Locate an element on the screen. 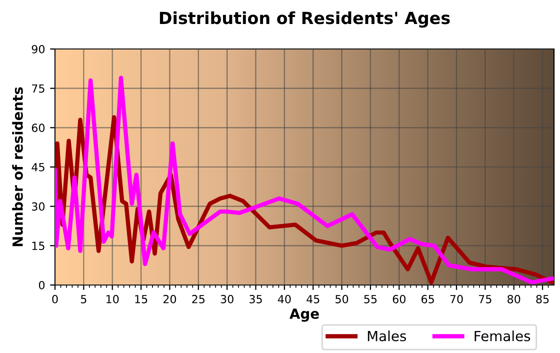 This screenshot has width=560, height=353. y-tick-label: 60 is located at coordinates (38, 128).